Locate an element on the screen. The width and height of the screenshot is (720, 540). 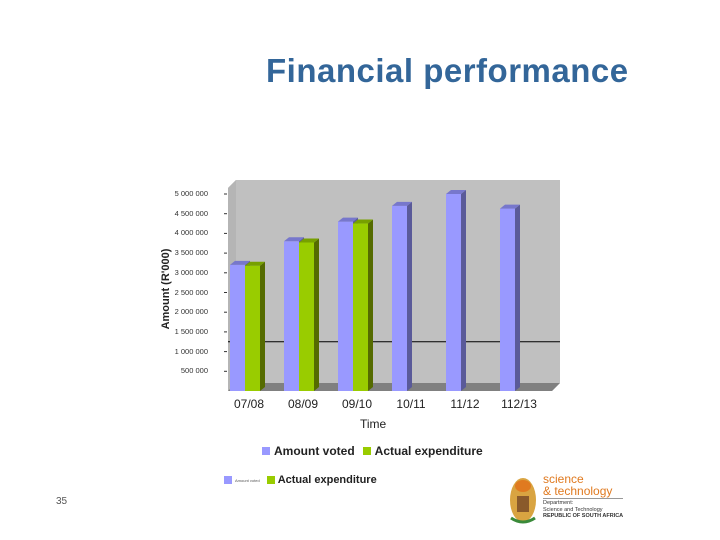
secondary-legend: Amount voted Actual expenditure is located at coordinates (300, 480).